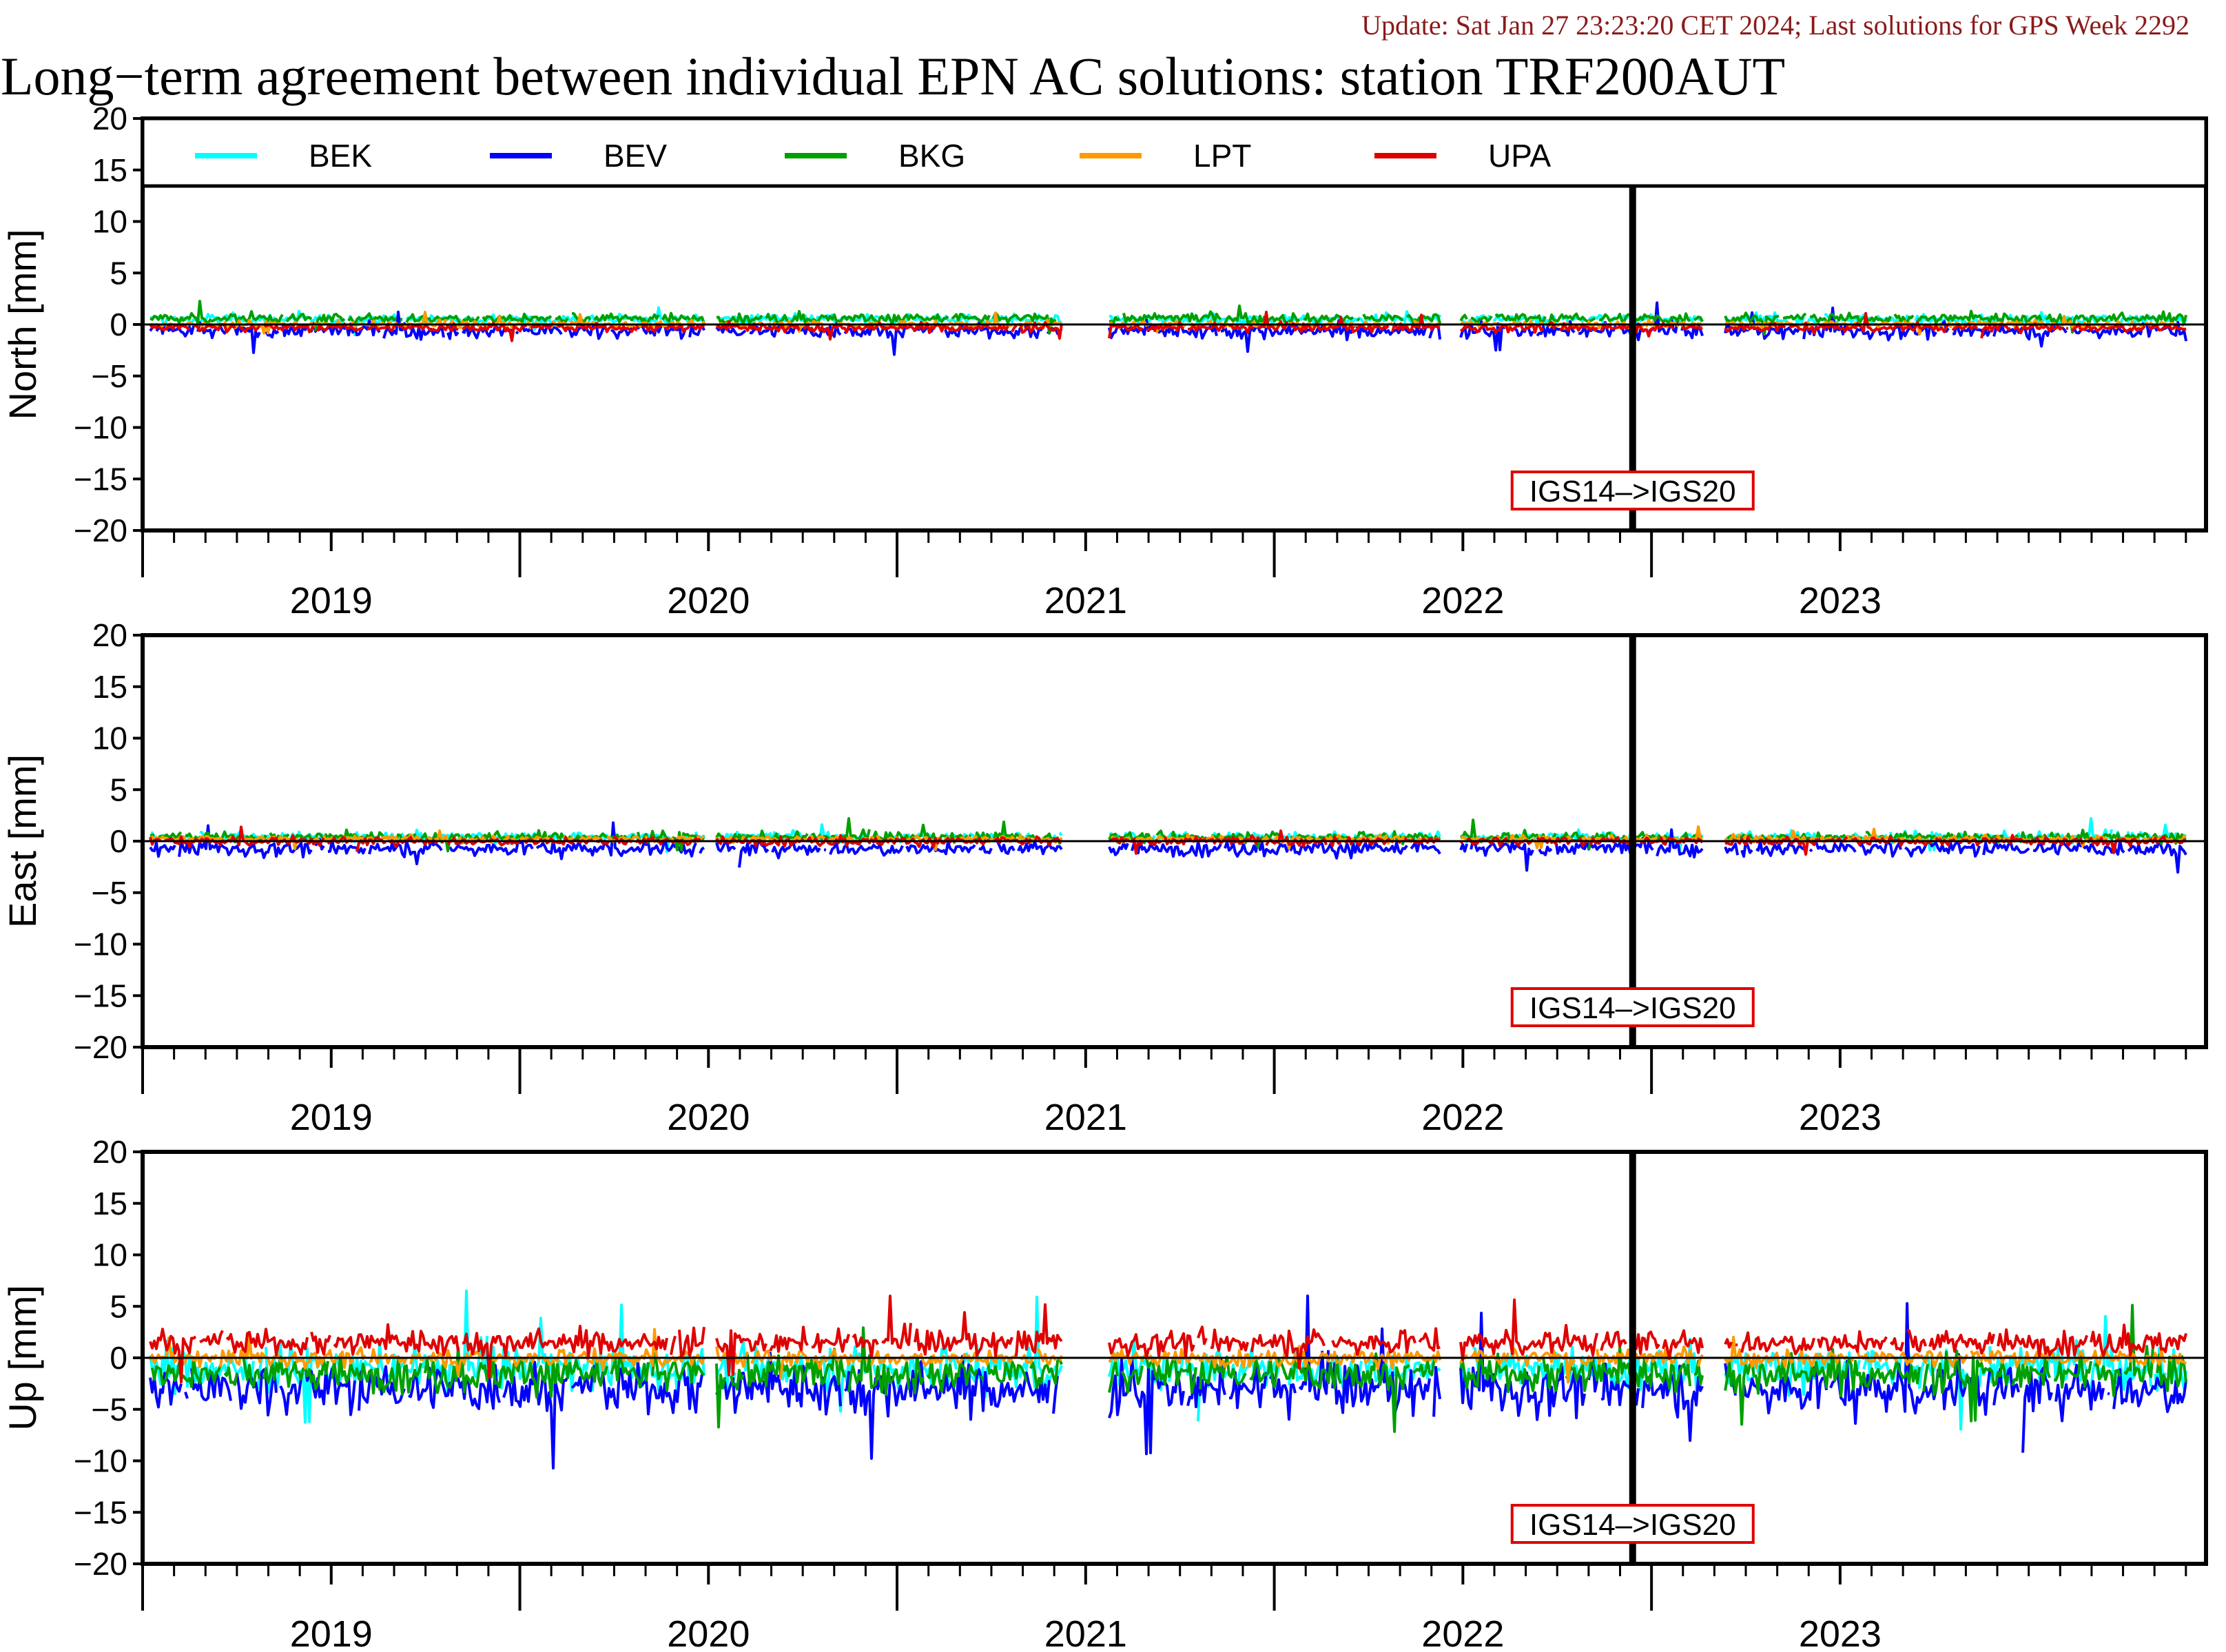  Describe the element at coordinates (22, 841) in the screenshot. I see `y-axis-label: East [mm]` at that location.